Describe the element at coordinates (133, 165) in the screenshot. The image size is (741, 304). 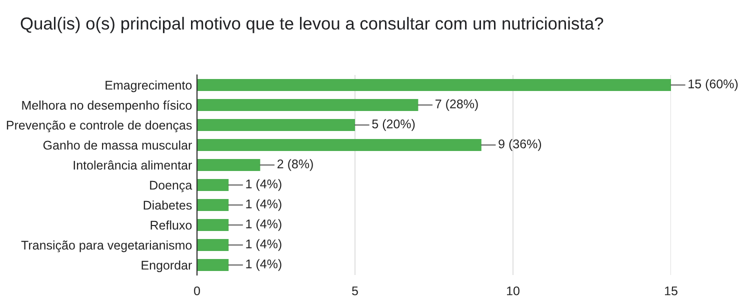
I see `y-tick-label: Intolerância alimentar` at that location.